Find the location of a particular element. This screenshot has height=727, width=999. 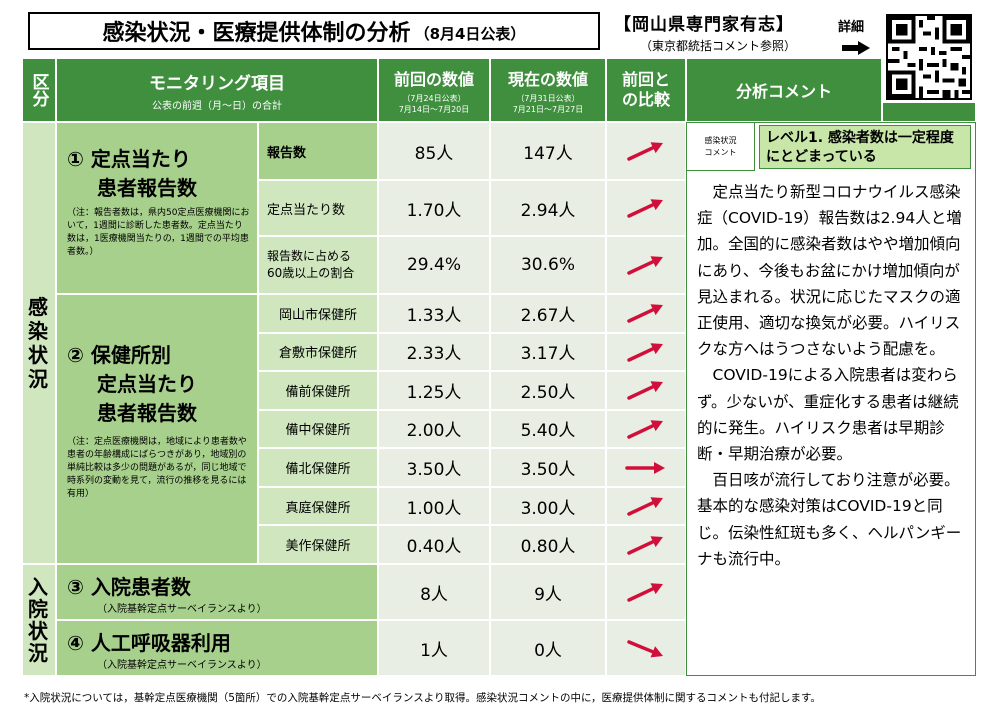

health-center-label: 備前保健所 is located at coordinates (318, 390).